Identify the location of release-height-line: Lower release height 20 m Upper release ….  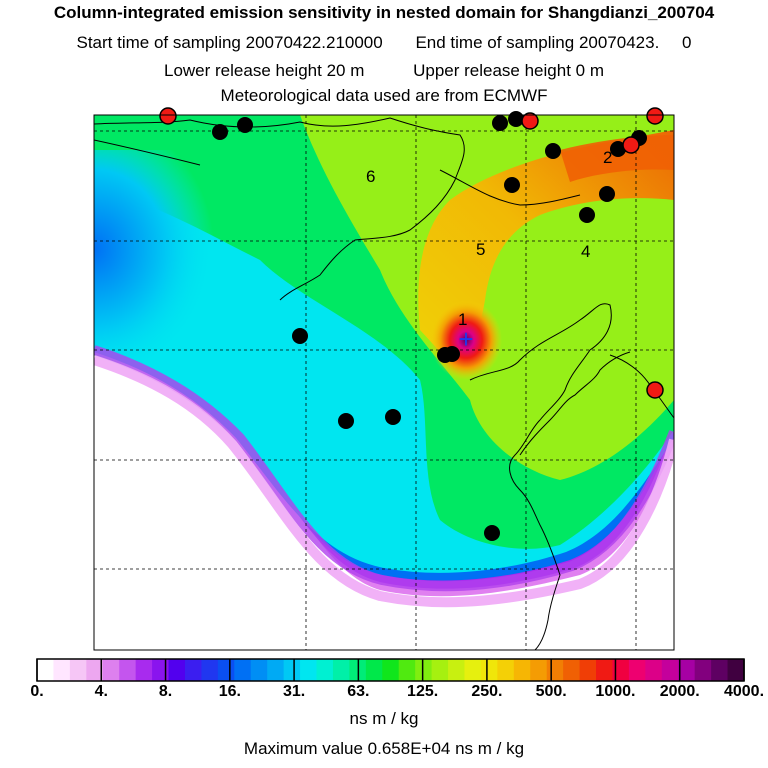
(384, 71).